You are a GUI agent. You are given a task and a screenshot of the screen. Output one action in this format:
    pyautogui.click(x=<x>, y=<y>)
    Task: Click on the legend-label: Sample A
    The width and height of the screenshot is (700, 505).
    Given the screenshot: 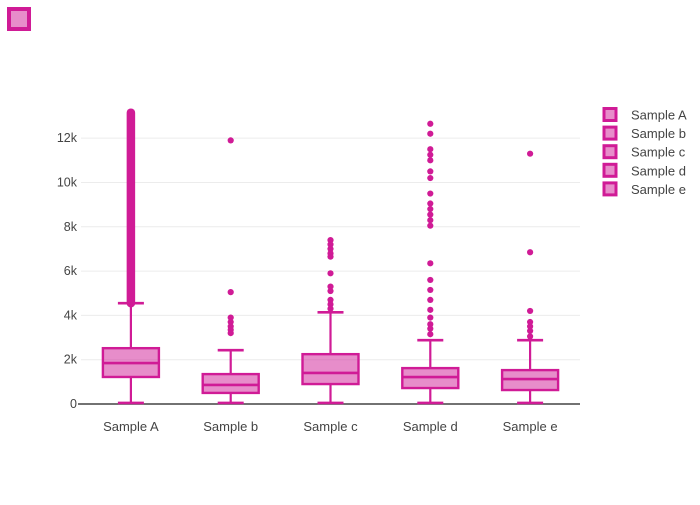 What is the action you would take?
    pyautogui.click(x=659, y=115)
    